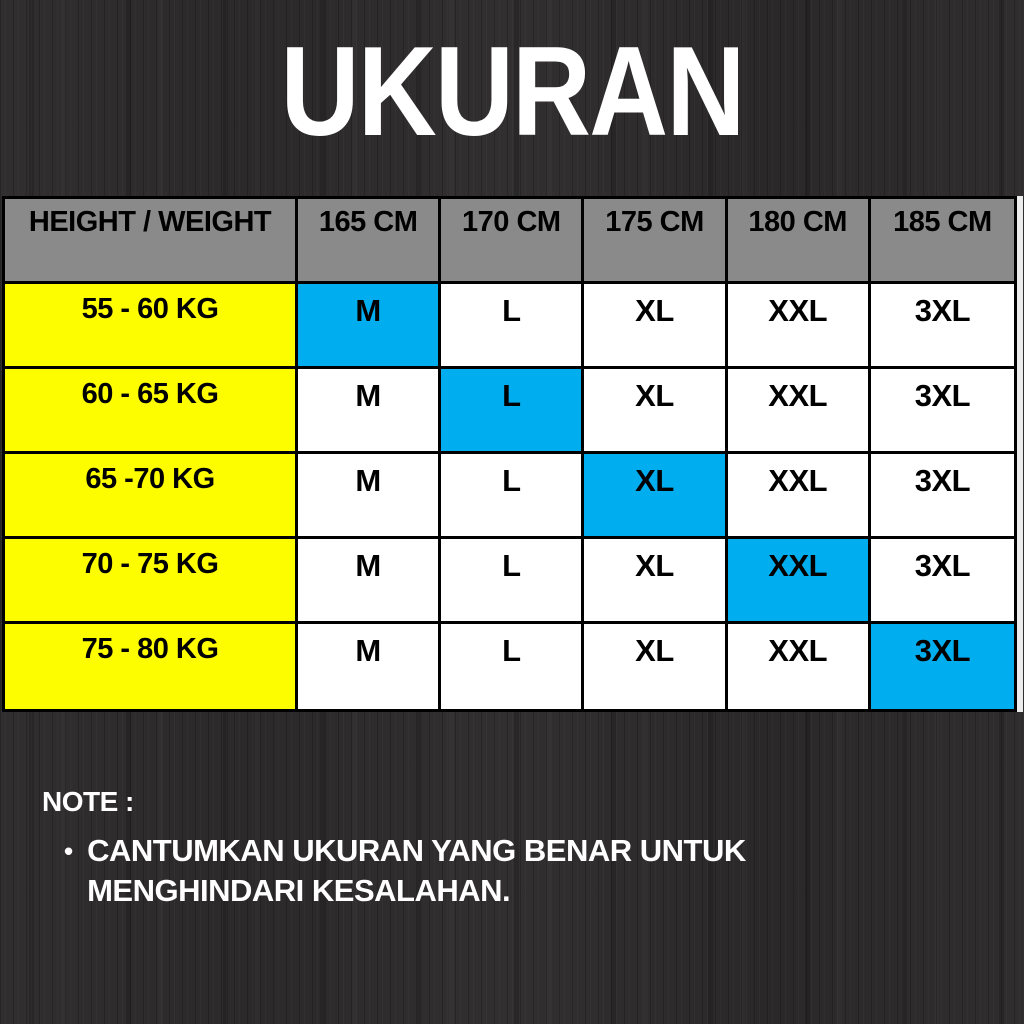  Describe the element at coordinates (370, 241) in the screenshot. I see `header-cell-165cm: 165 CM` at that location.